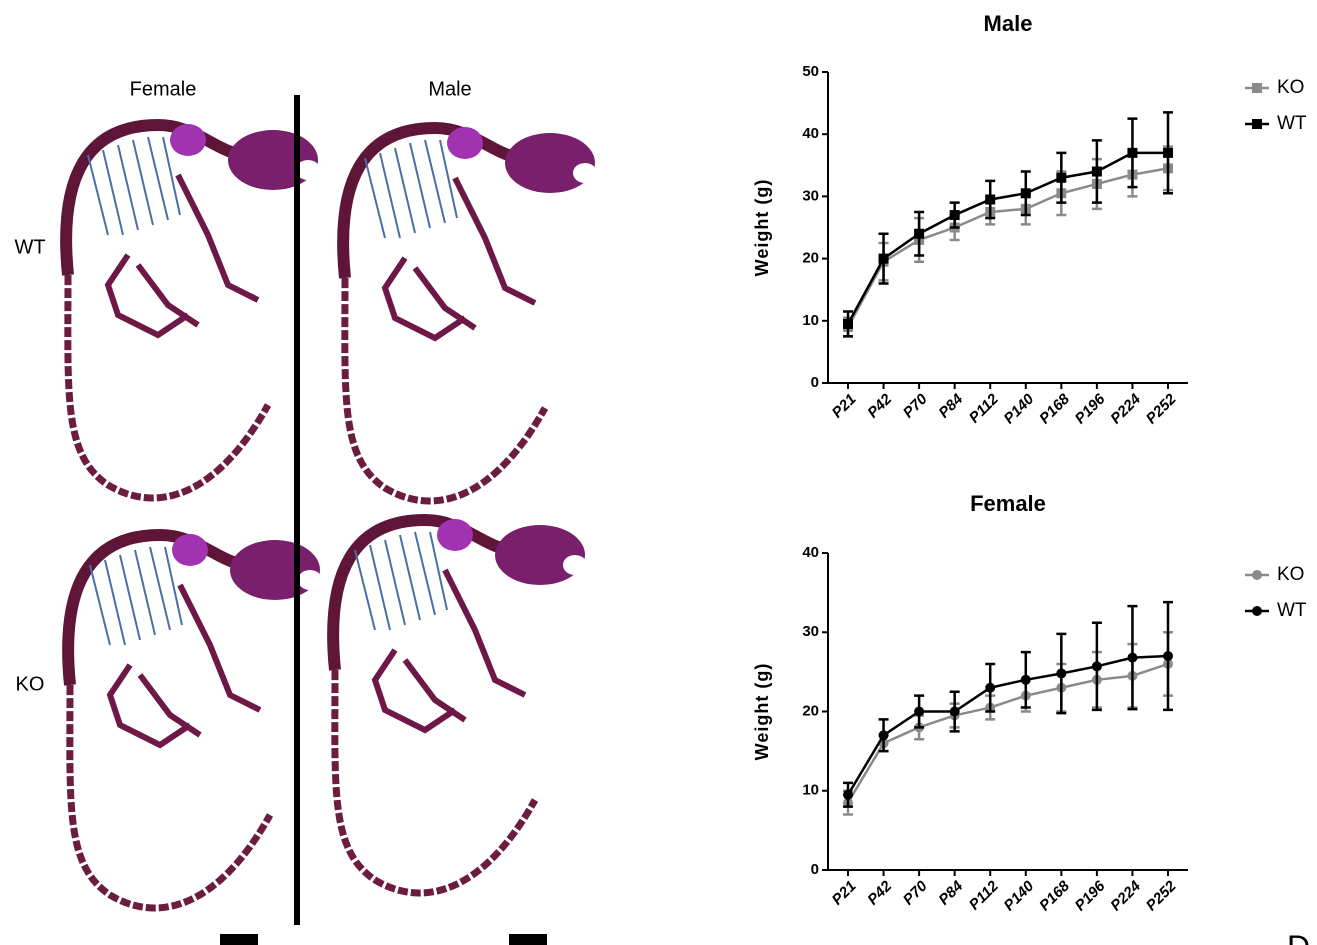 The image size is (1317, 945). What do you see at coordinates (1008, 23) in the screenshot?
I see `chart-title: Male` at bounding box center [1008, 23].